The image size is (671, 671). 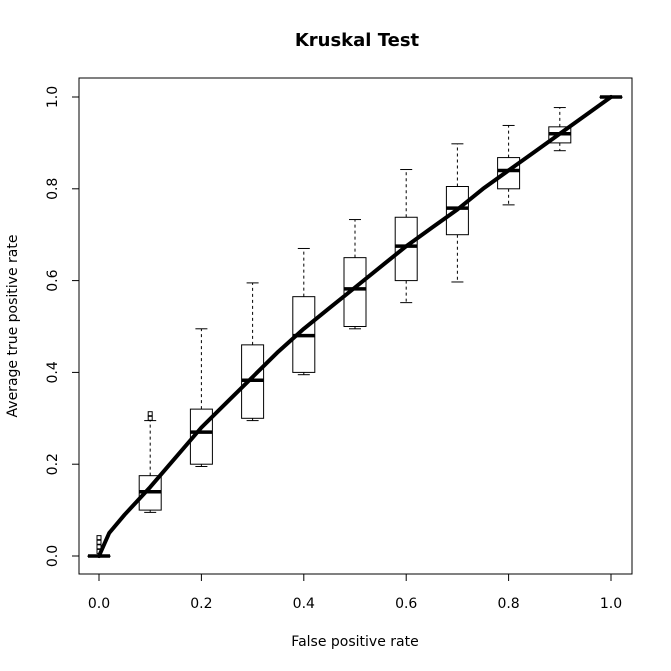 What do you see at coordinates (357, 40) in the screenshot?
I see `chart-title: Kruskal Test` at bounding box center [357, 40].